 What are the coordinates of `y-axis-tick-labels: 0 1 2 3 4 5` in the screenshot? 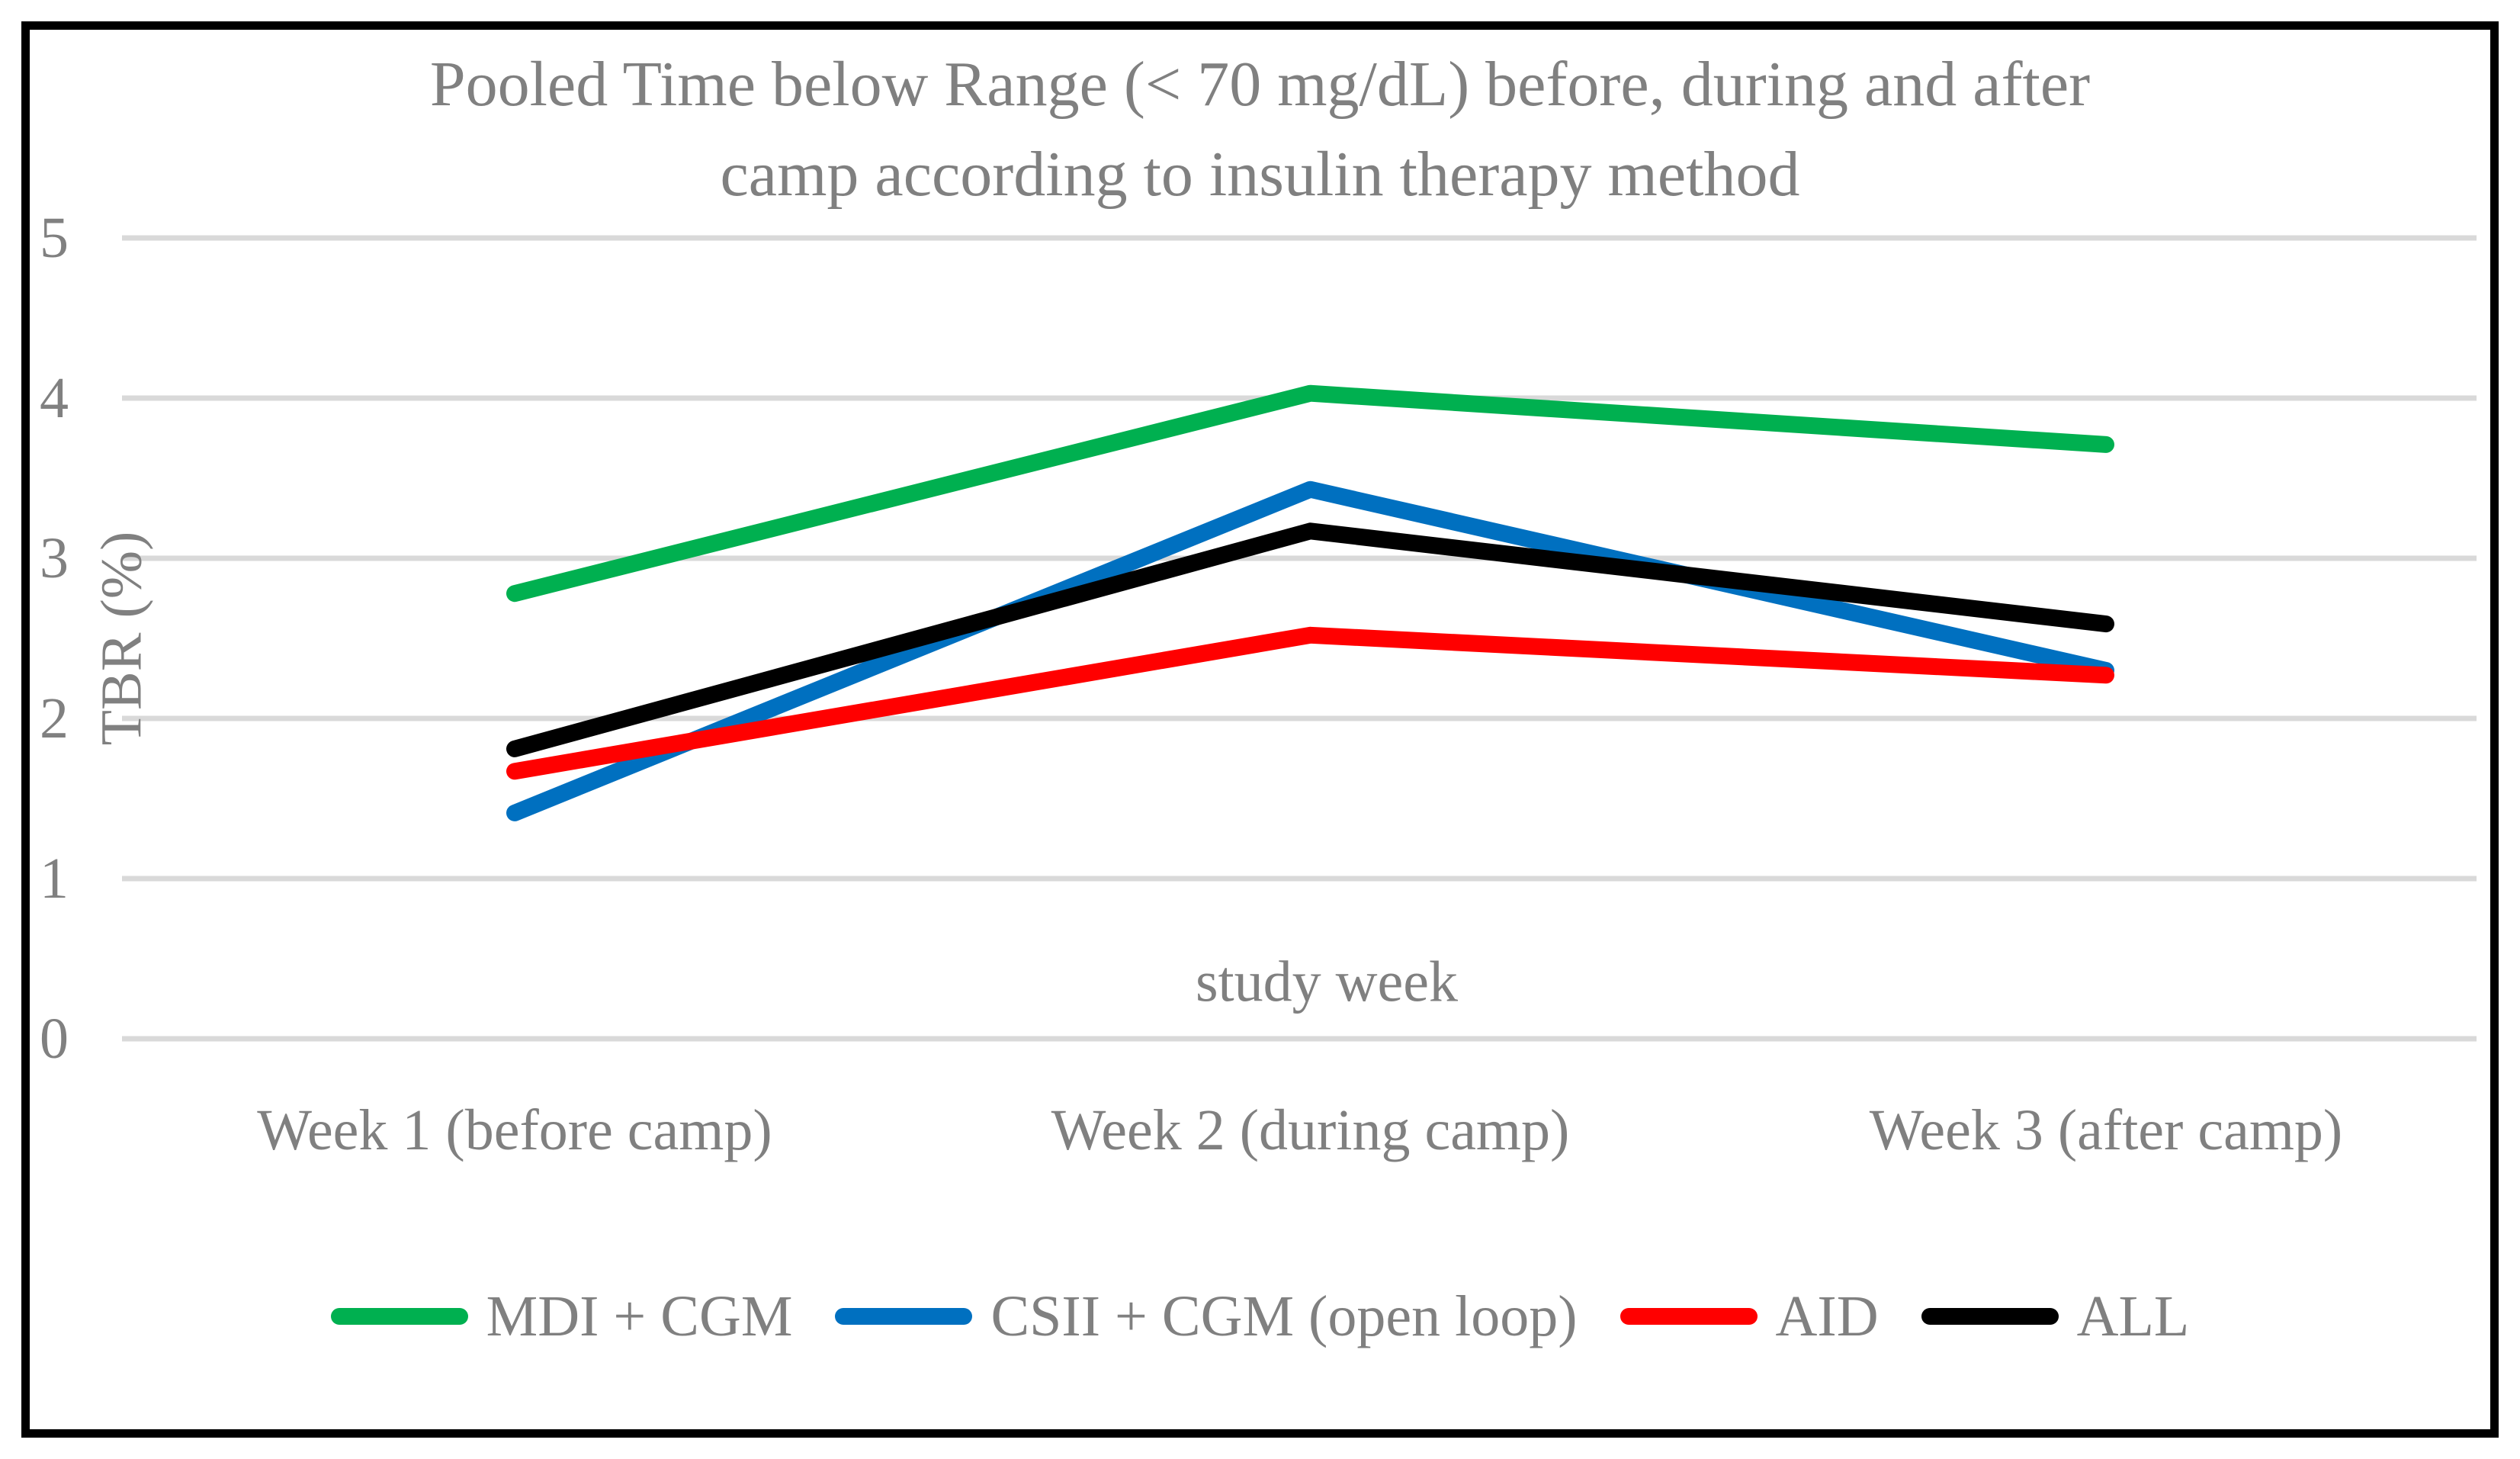 It's located at (36, 729).